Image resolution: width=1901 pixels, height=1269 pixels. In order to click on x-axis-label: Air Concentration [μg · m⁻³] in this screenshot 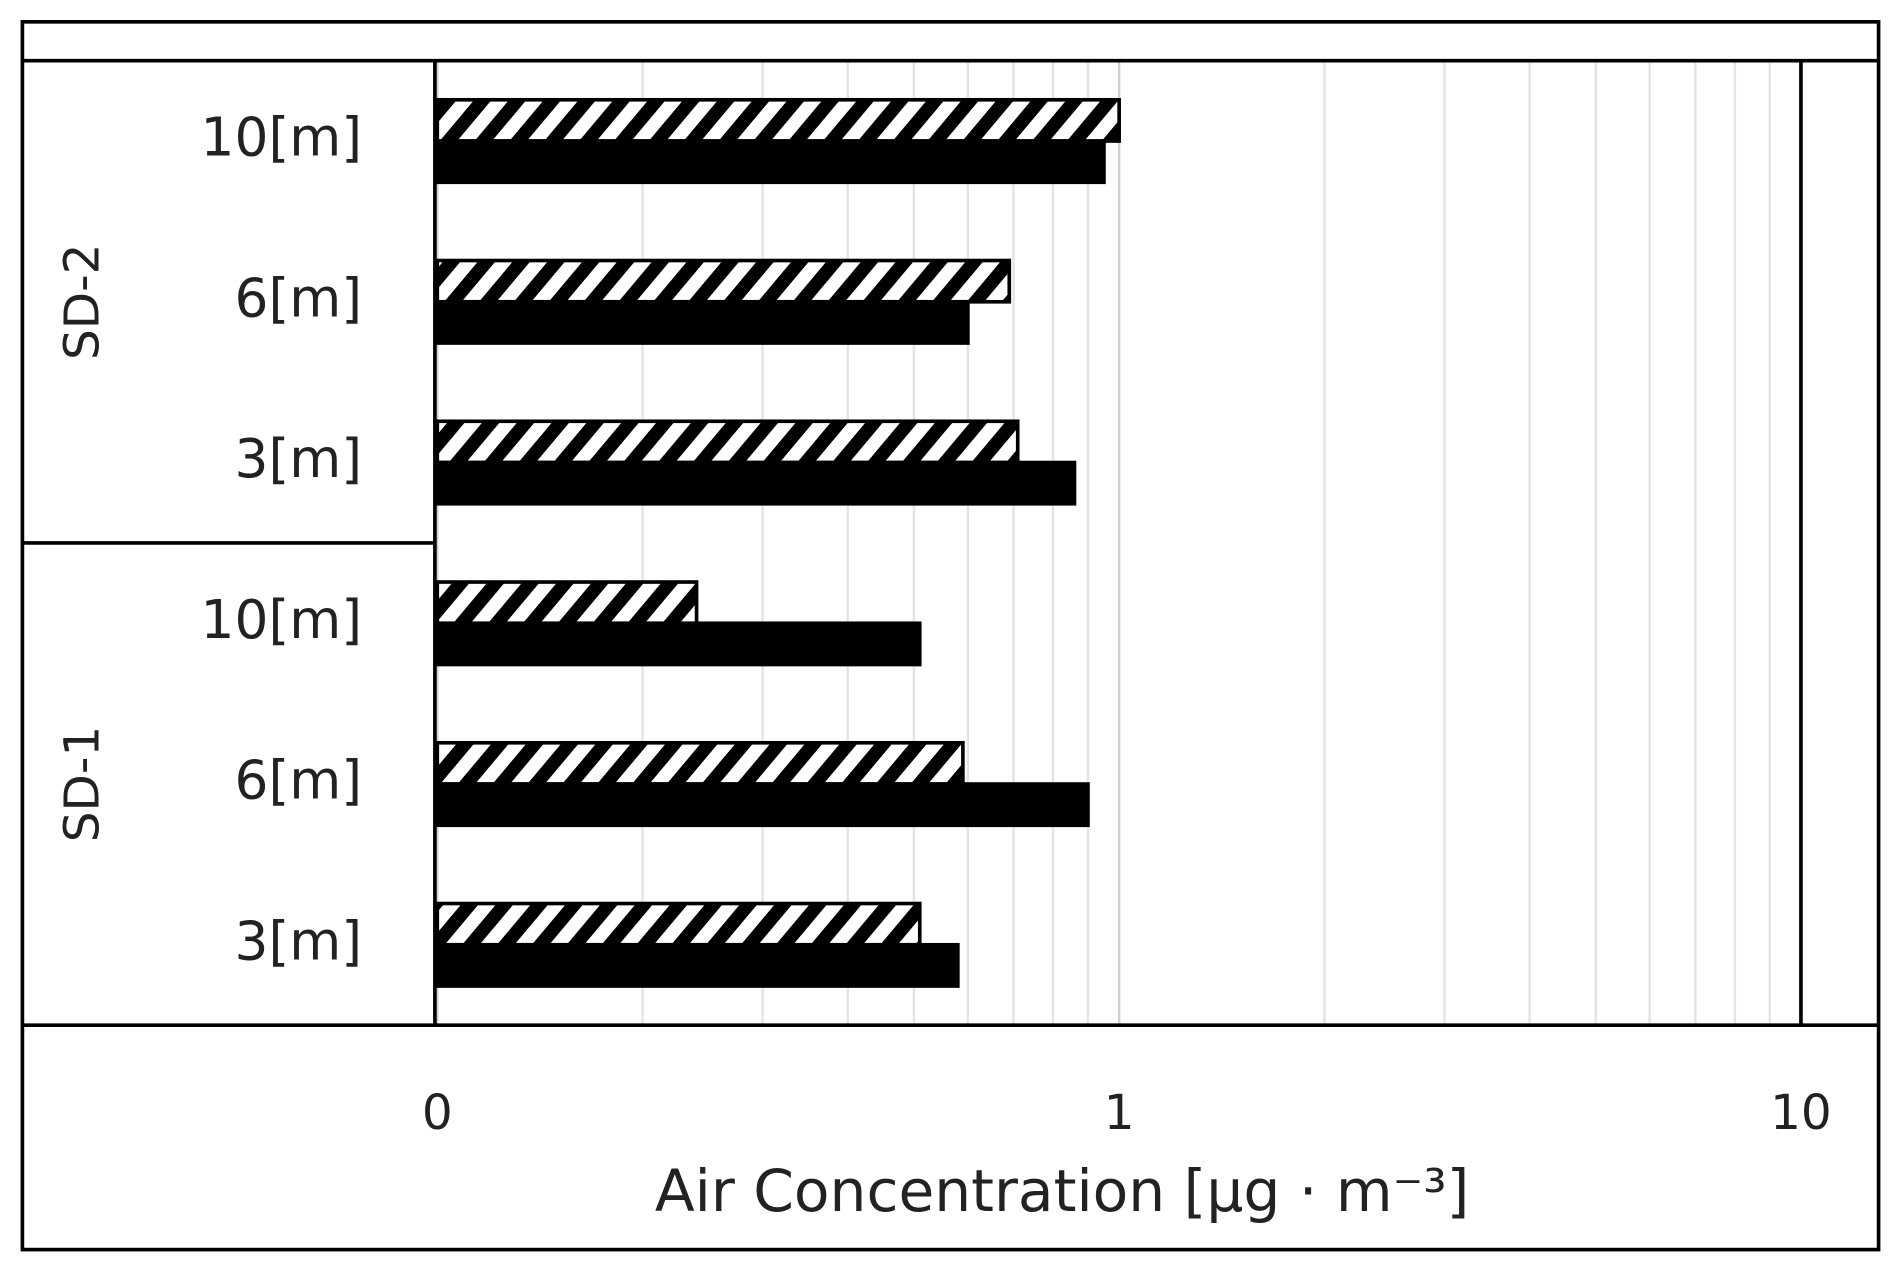, I will do `click(1062, 1191)`.